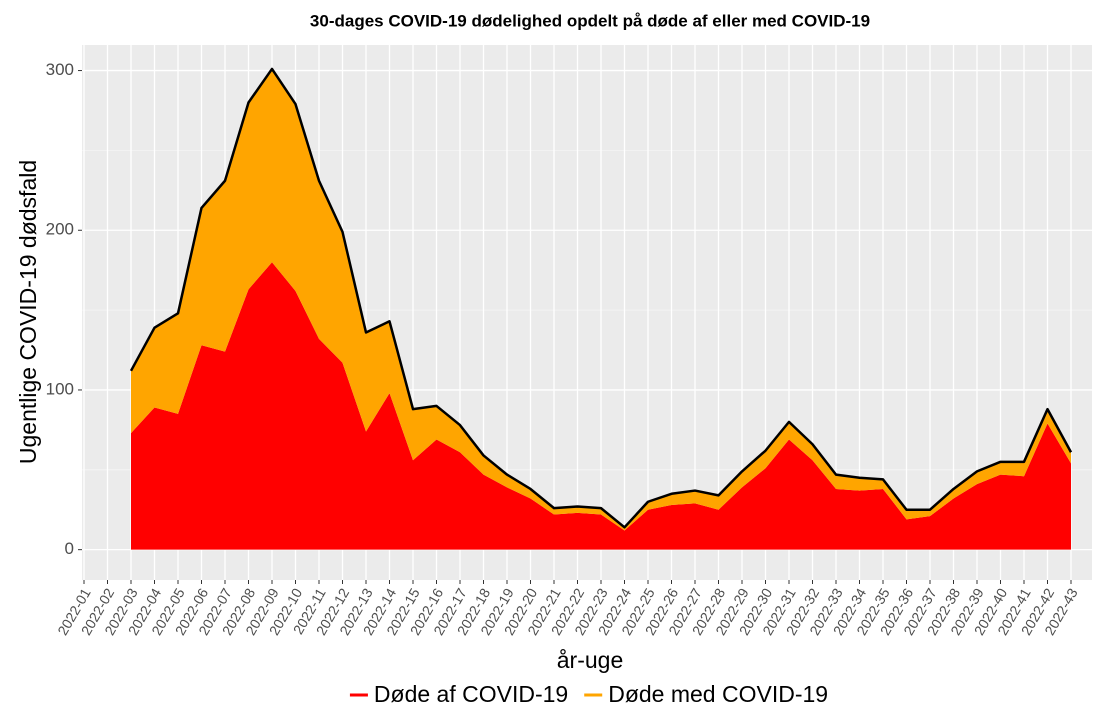 This screenshot has height=728, width=1104. Describe the element at coordinates (60, 69) in the screenshot. I see `y-tick-label: 300` at that location.